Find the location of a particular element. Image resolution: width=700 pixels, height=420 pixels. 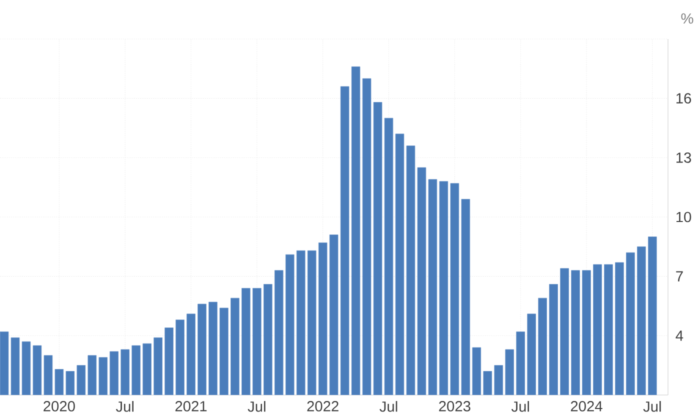

x-tick-label: 2022 is located at coordinates (322, 406).